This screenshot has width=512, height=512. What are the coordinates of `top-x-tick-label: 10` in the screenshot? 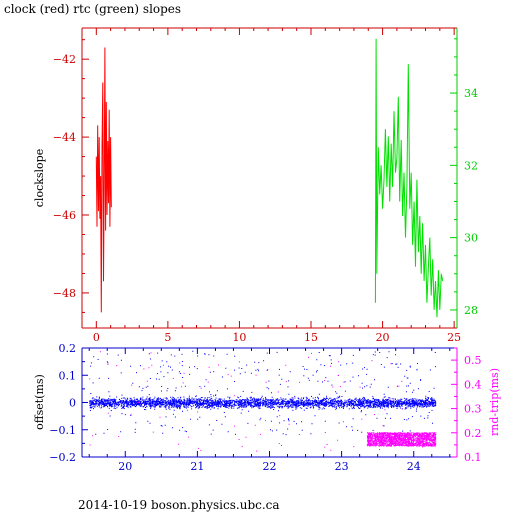 It's located at (239, 337).